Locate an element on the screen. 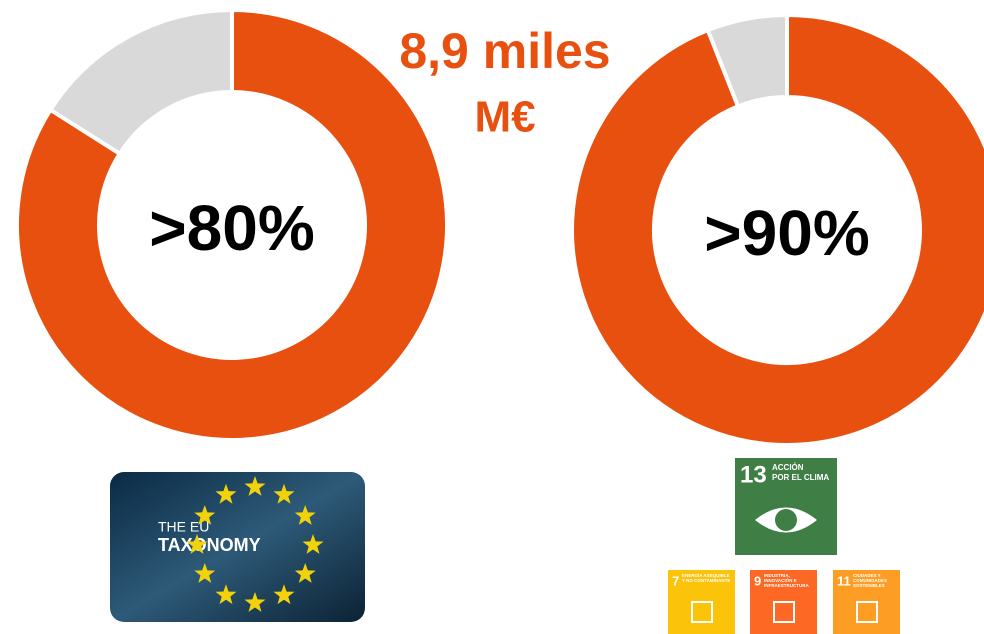 The height and width of the screenshot is (634, 984). sdg-13: 13 ACCIÓN POR EL CLIMA is located at coordinates (786, 506).